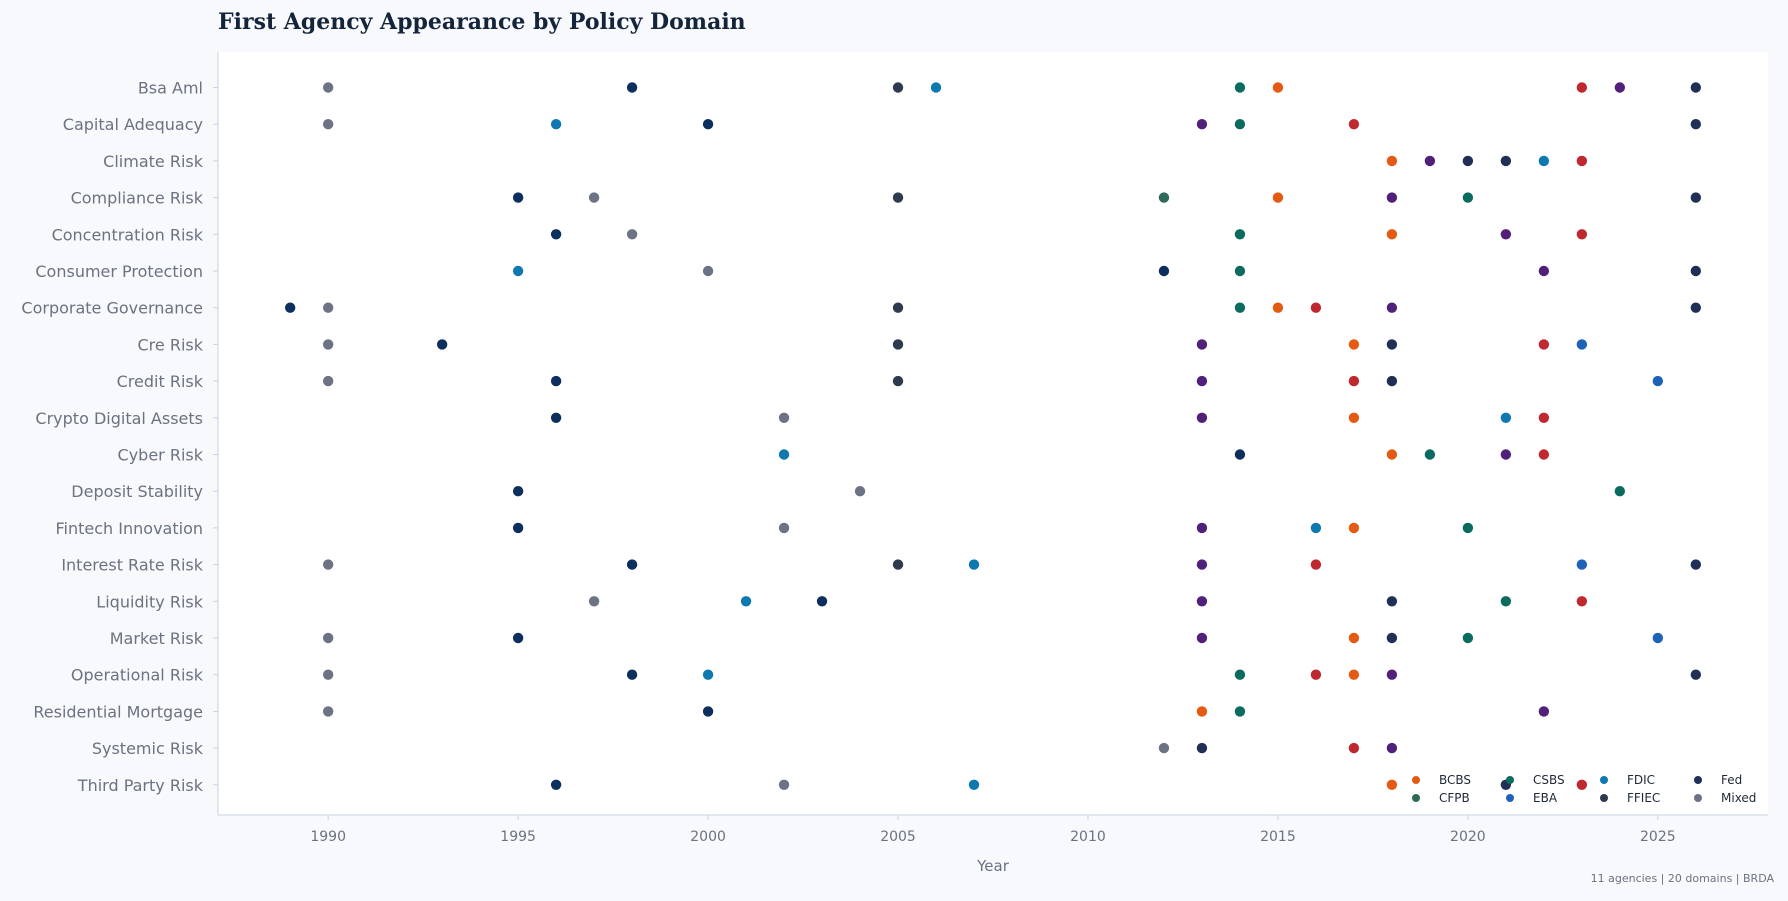  What do you see at coordinates (1545, 798) in the screenshot?
I see `legend-label: EBA` at bounding box center [1545, 798].